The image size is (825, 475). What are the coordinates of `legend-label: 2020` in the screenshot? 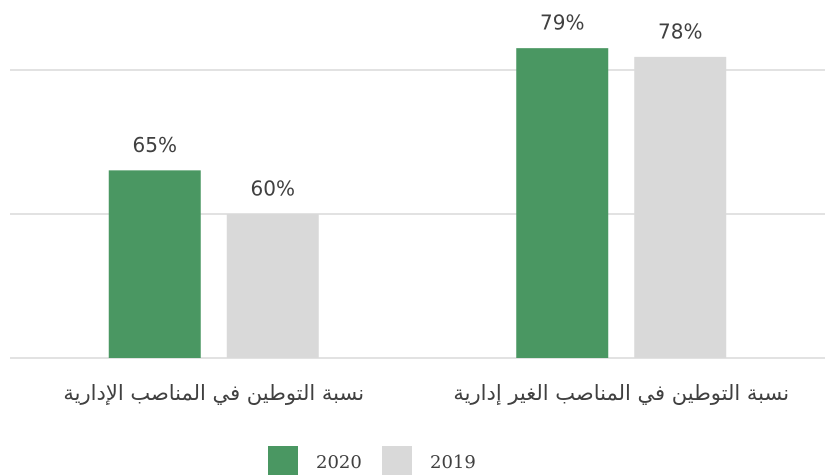 It's located at (339, 462).